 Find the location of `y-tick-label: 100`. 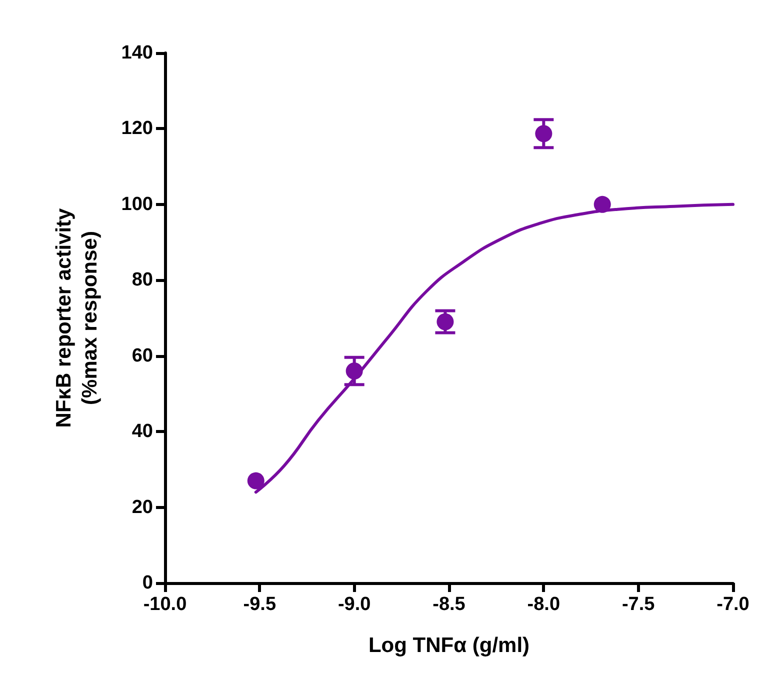

y-tick-label: 100 is located at coordinates (137, 204).